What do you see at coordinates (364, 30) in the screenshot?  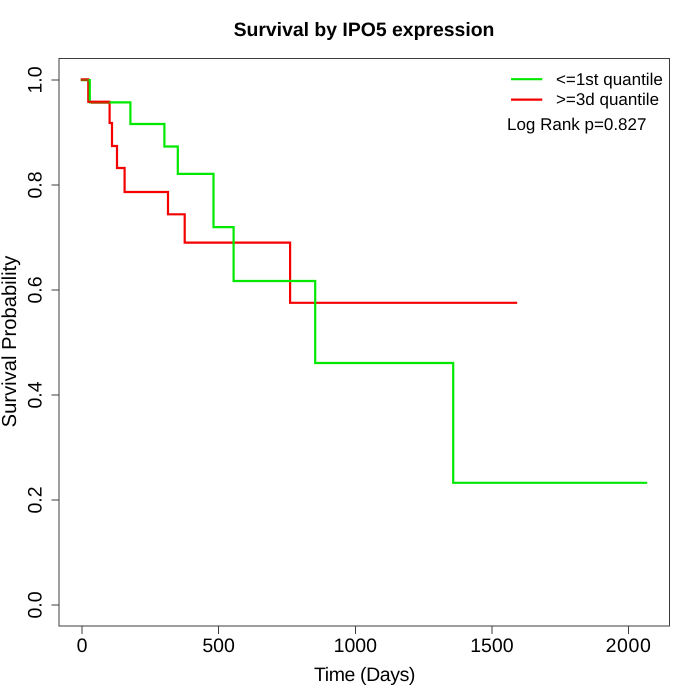 I see `svg-text: Survival by IPO5 expression` at bounding box center [364, 30].